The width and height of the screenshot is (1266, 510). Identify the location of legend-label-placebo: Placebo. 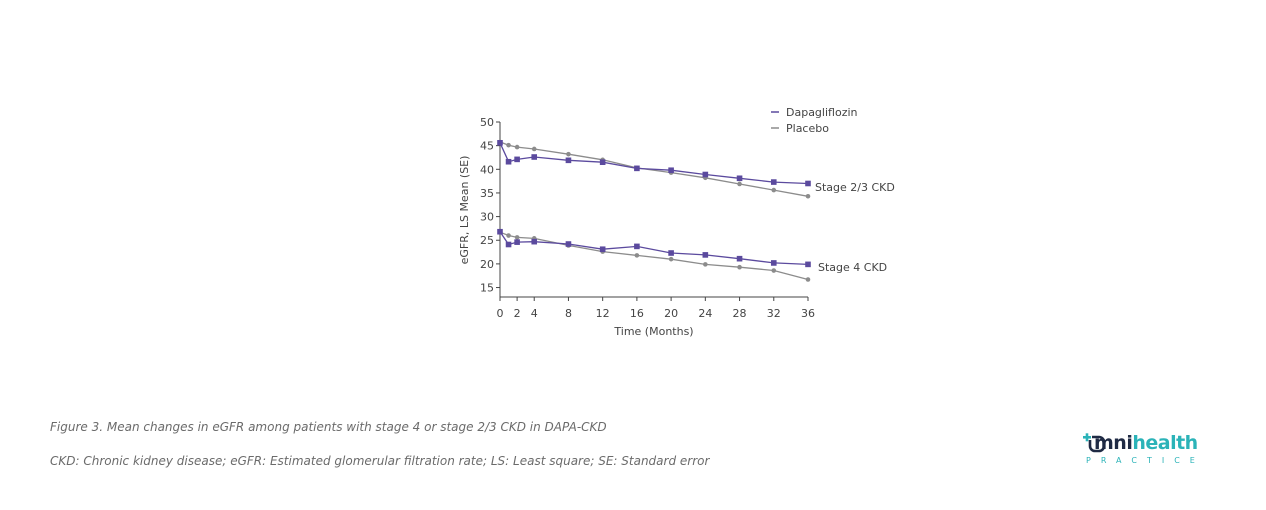
(807, 128).